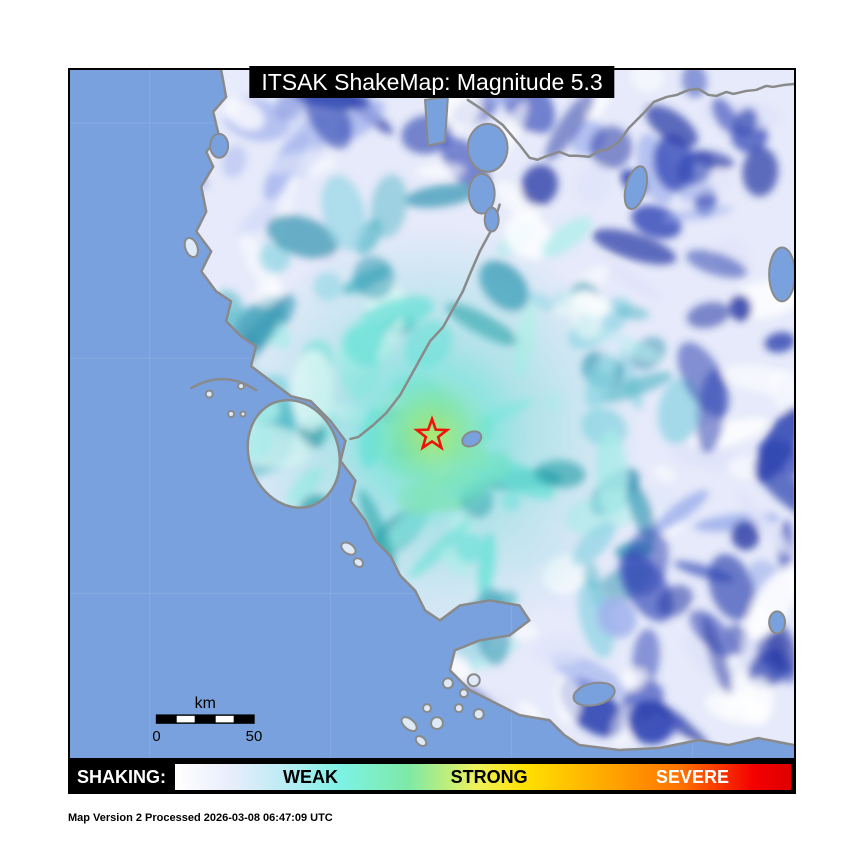  I want to click on country-border, so click(630, 121).